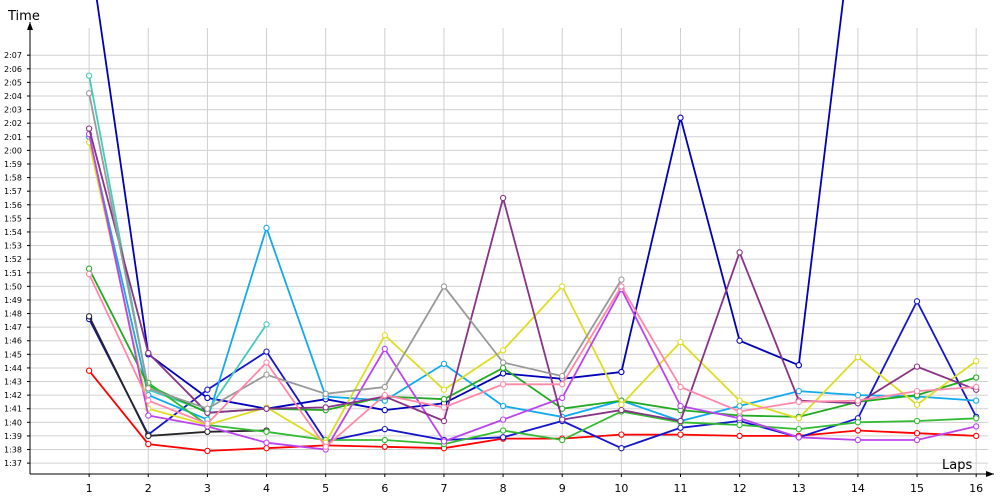 The image size is (1000, 500). I want to click on y-tick-label: 1:53, so click(13, 246).